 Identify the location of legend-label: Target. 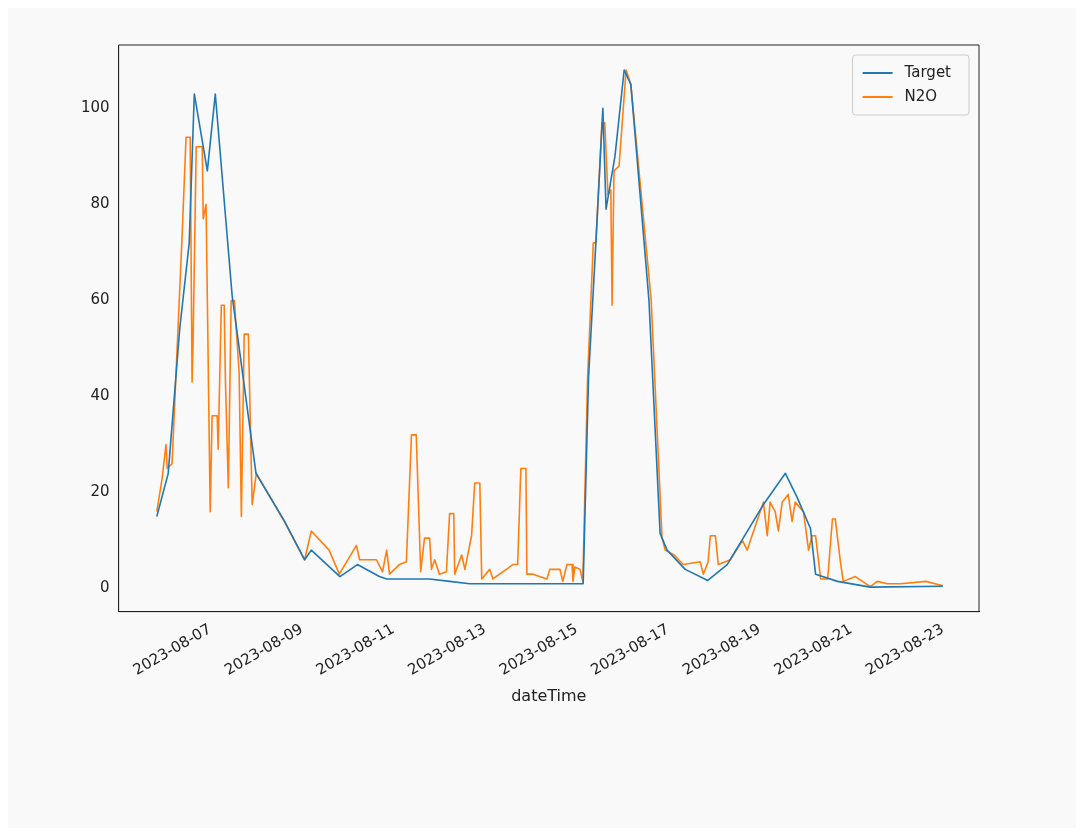
(927, 71).